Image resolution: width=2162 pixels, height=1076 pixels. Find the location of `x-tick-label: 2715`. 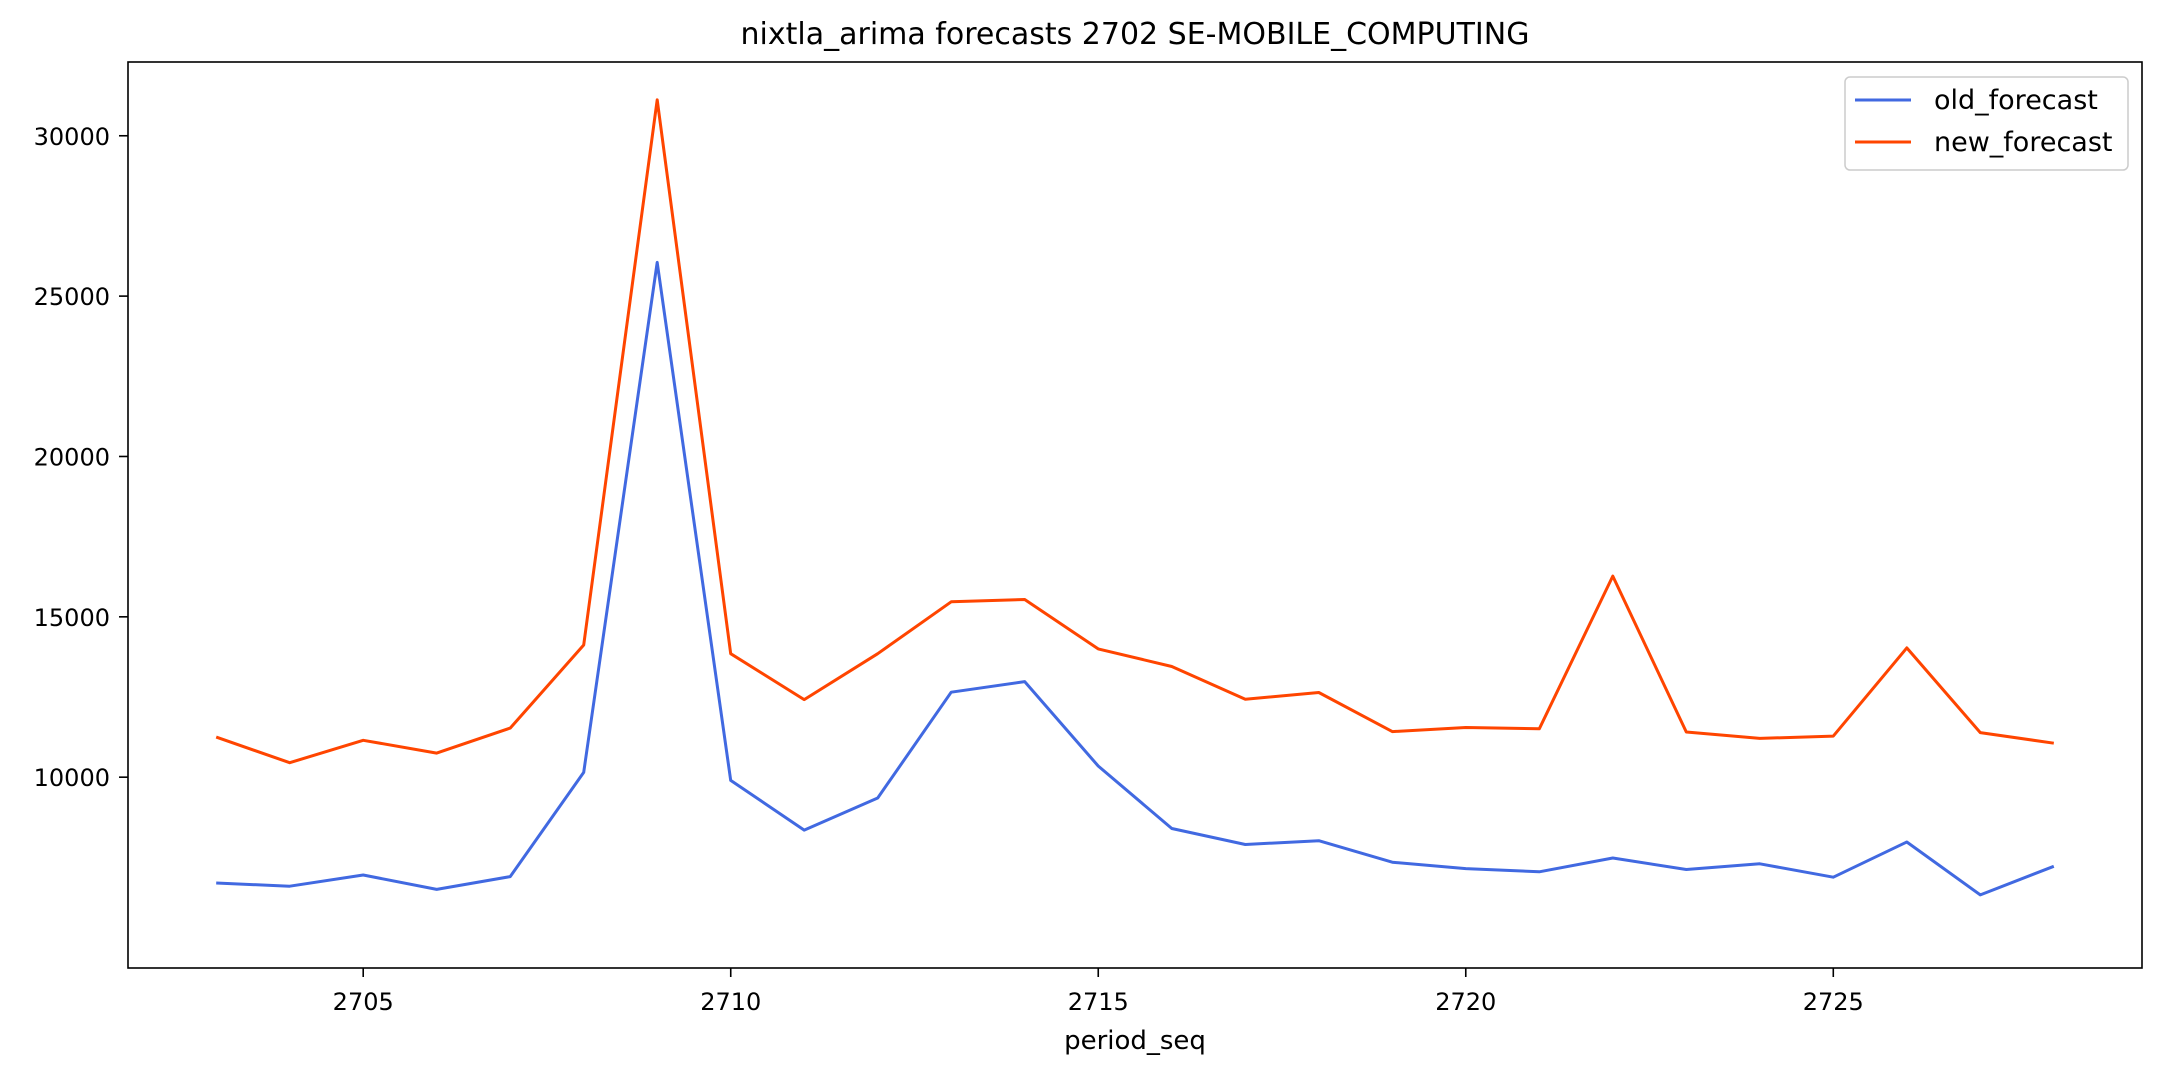

x-tick-label: 2715 is located at coordinates (1098, 1002).